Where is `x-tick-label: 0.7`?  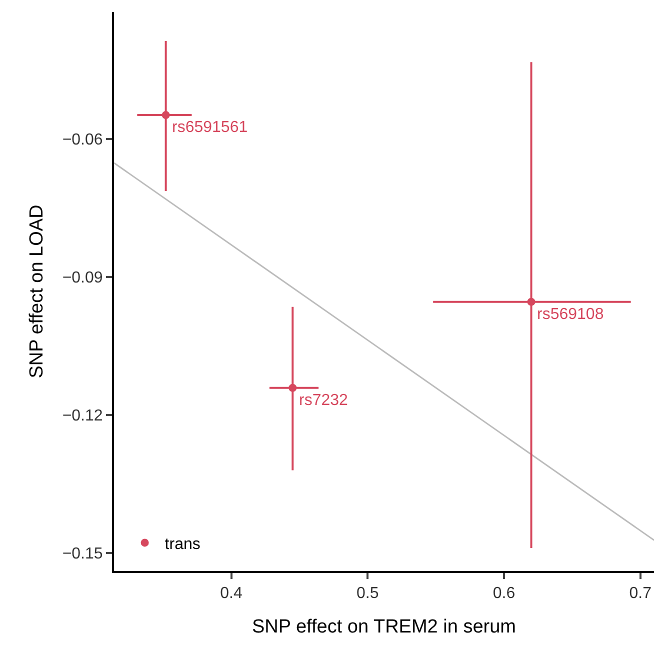 x-tick-label: 0.7 is located at coordinates (640, 593).